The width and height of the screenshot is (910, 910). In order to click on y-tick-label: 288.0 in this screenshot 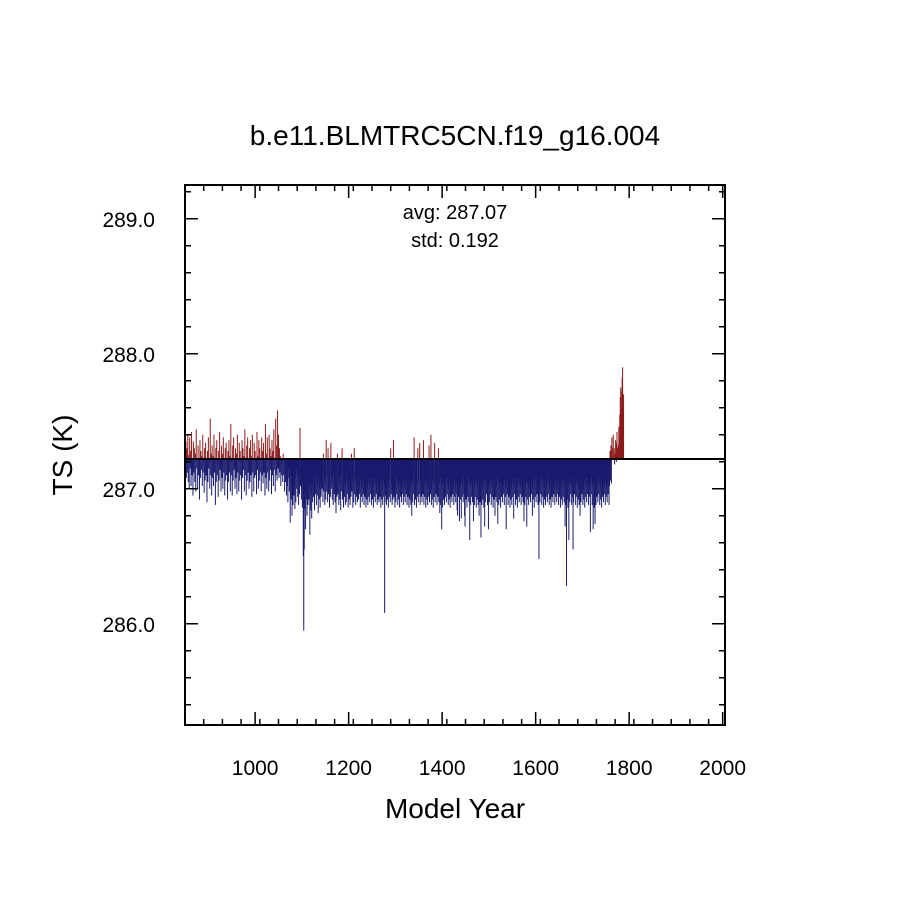, I will do `click(128, 355)`.